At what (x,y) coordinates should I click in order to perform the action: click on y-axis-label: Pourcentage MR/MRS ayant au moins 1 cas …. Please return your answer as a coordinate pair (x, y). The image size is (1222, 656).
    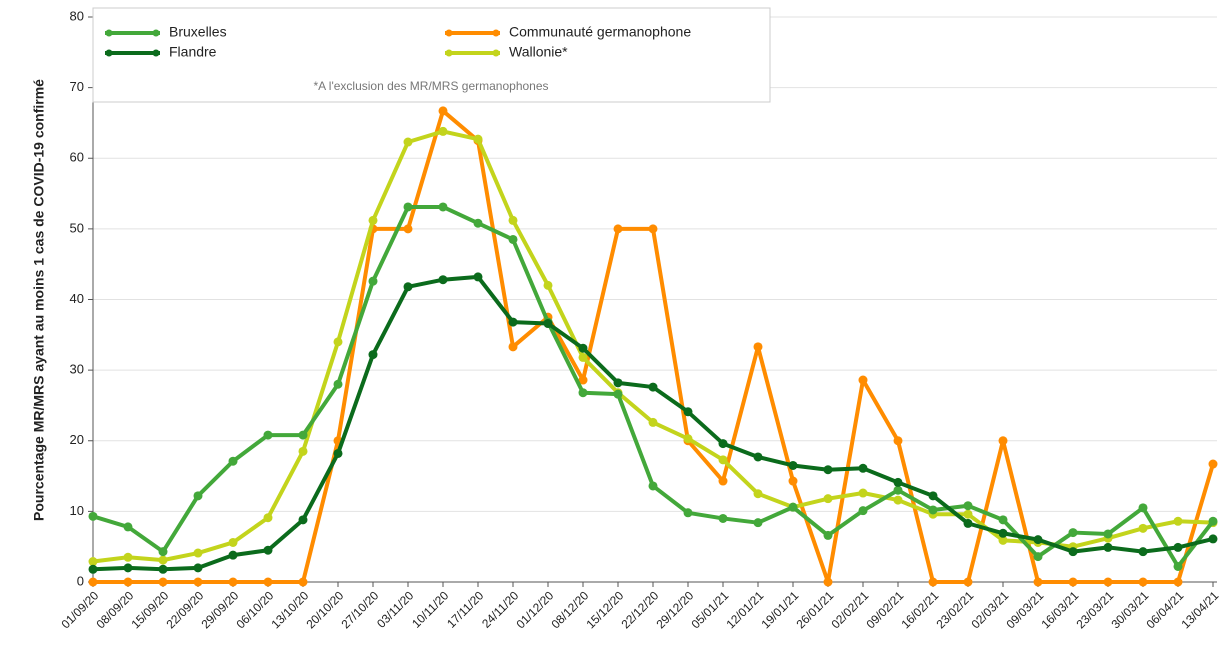
    Looking at the image, I should click on (39, 300).